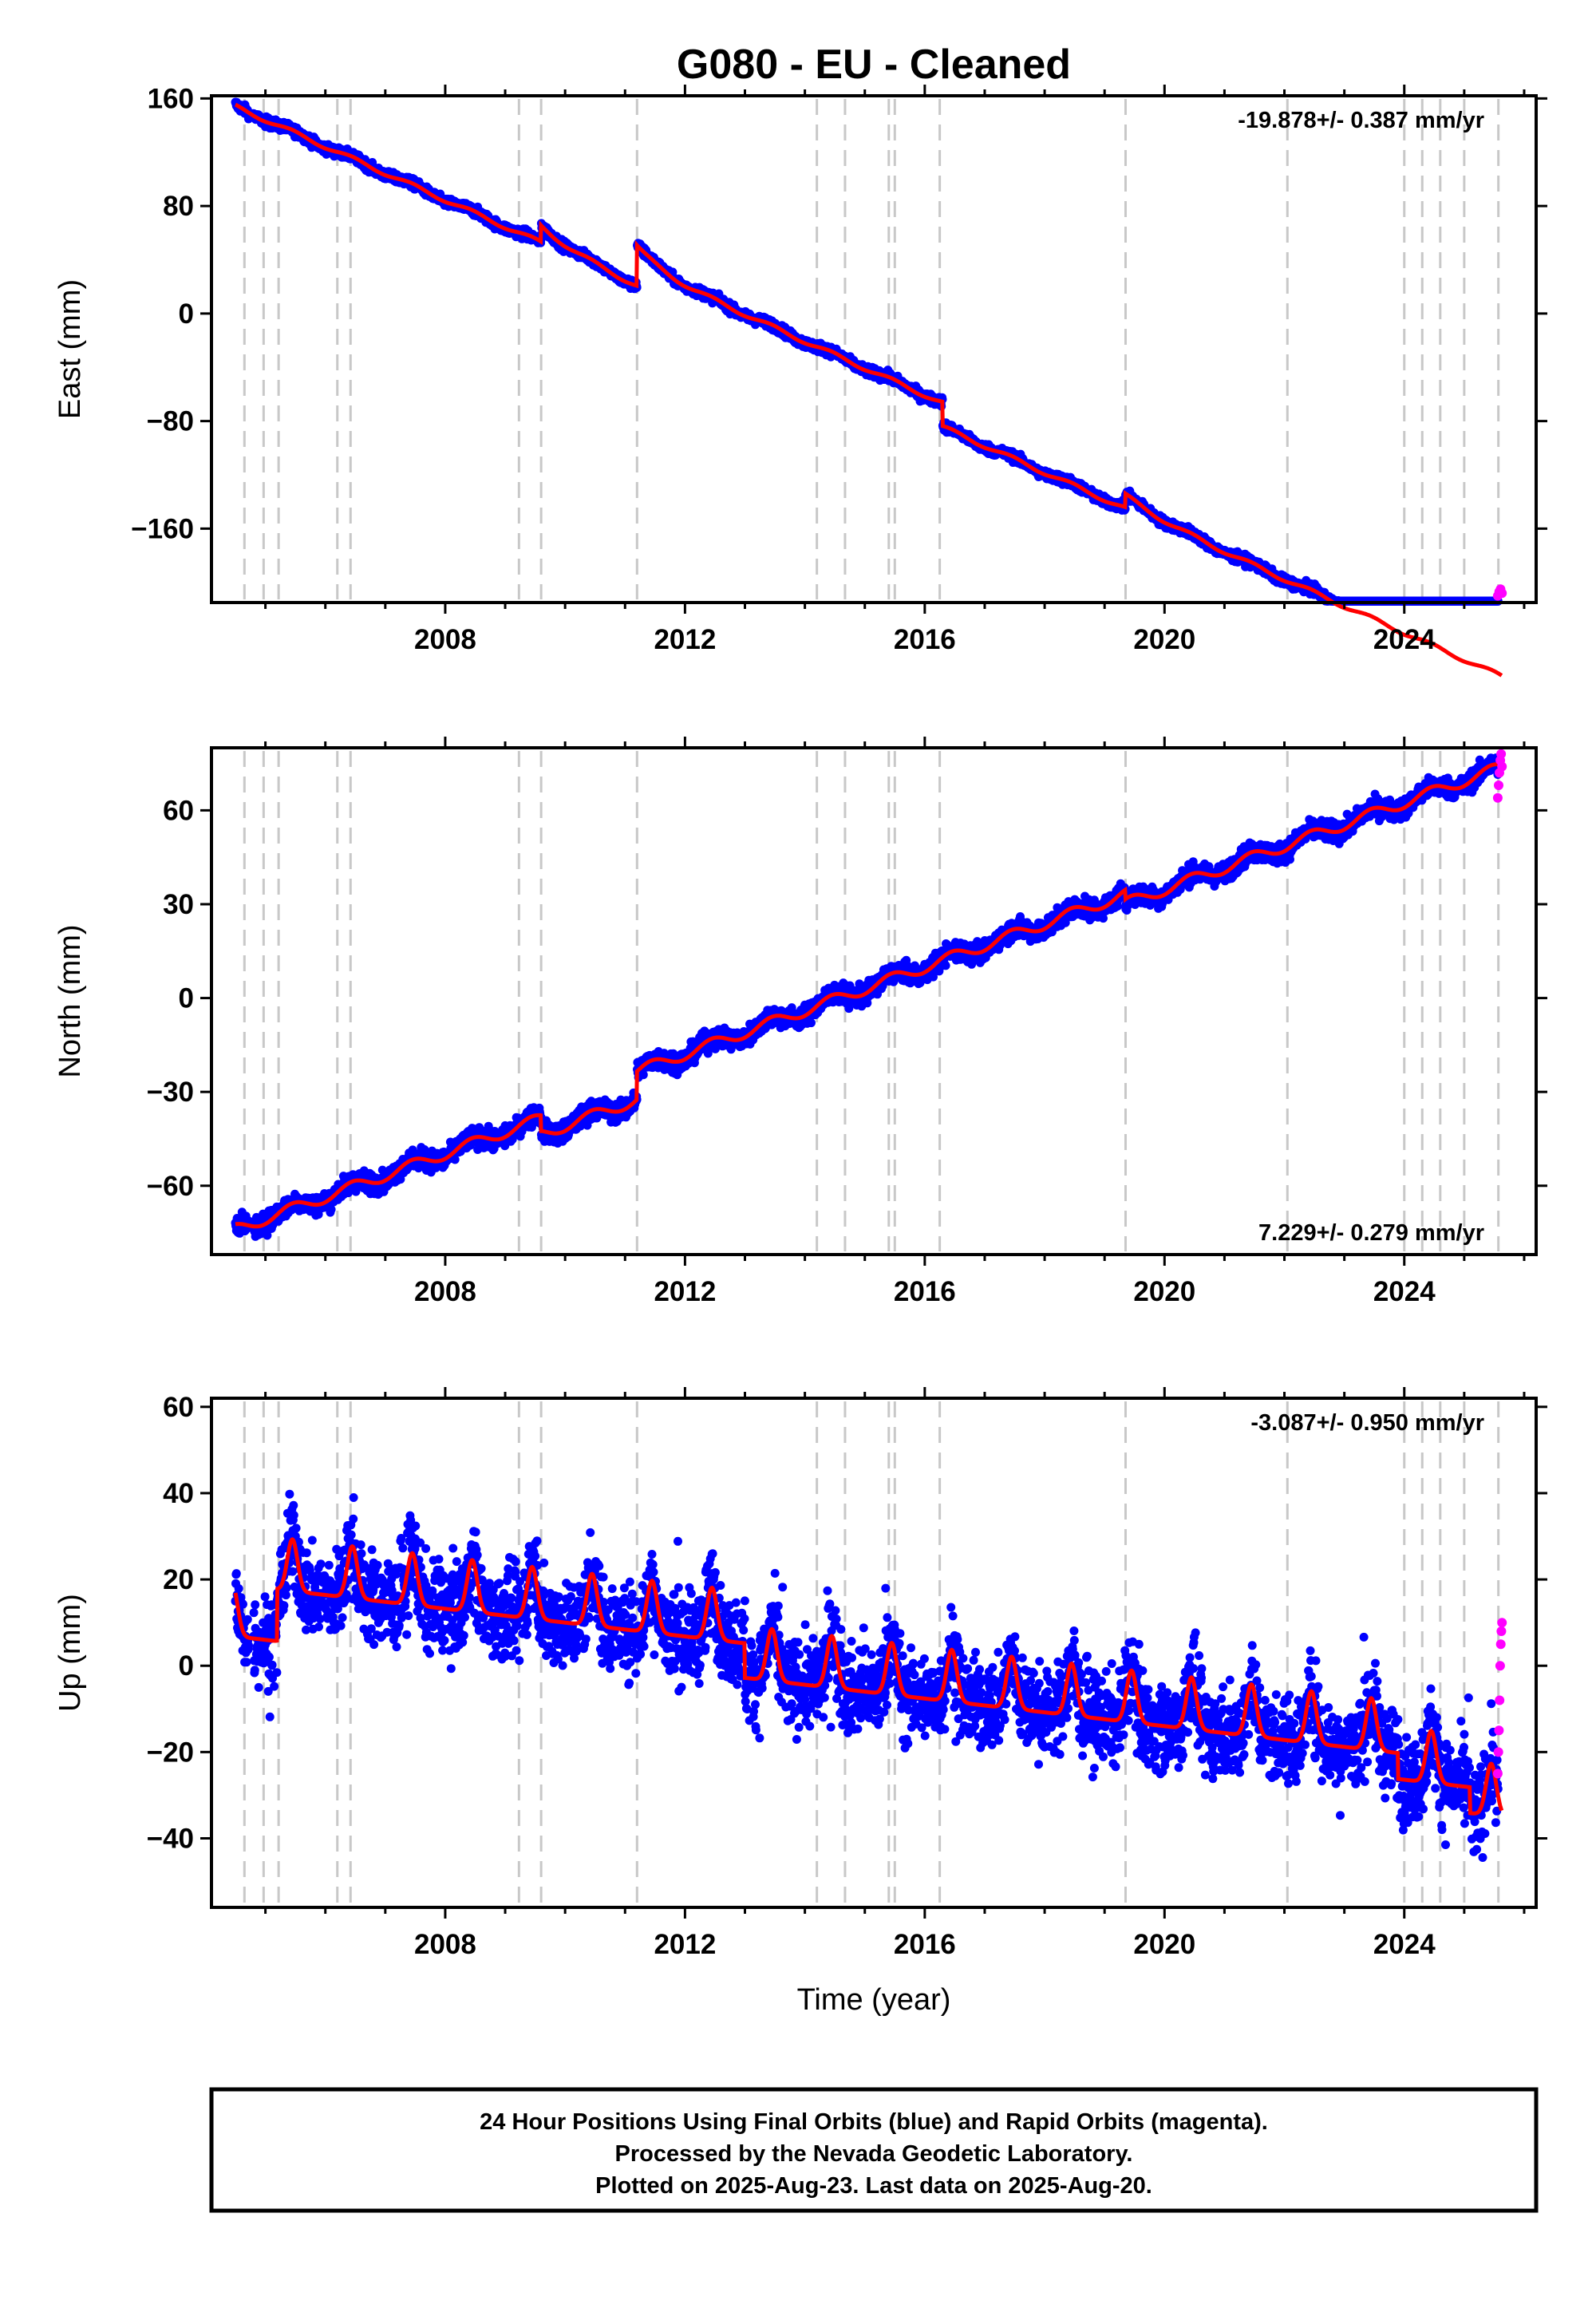  What do you see at coordinates (1164, 639) in the screenshot?
I see `x-tick-label: 2020` at bounding box center [1164, 639].